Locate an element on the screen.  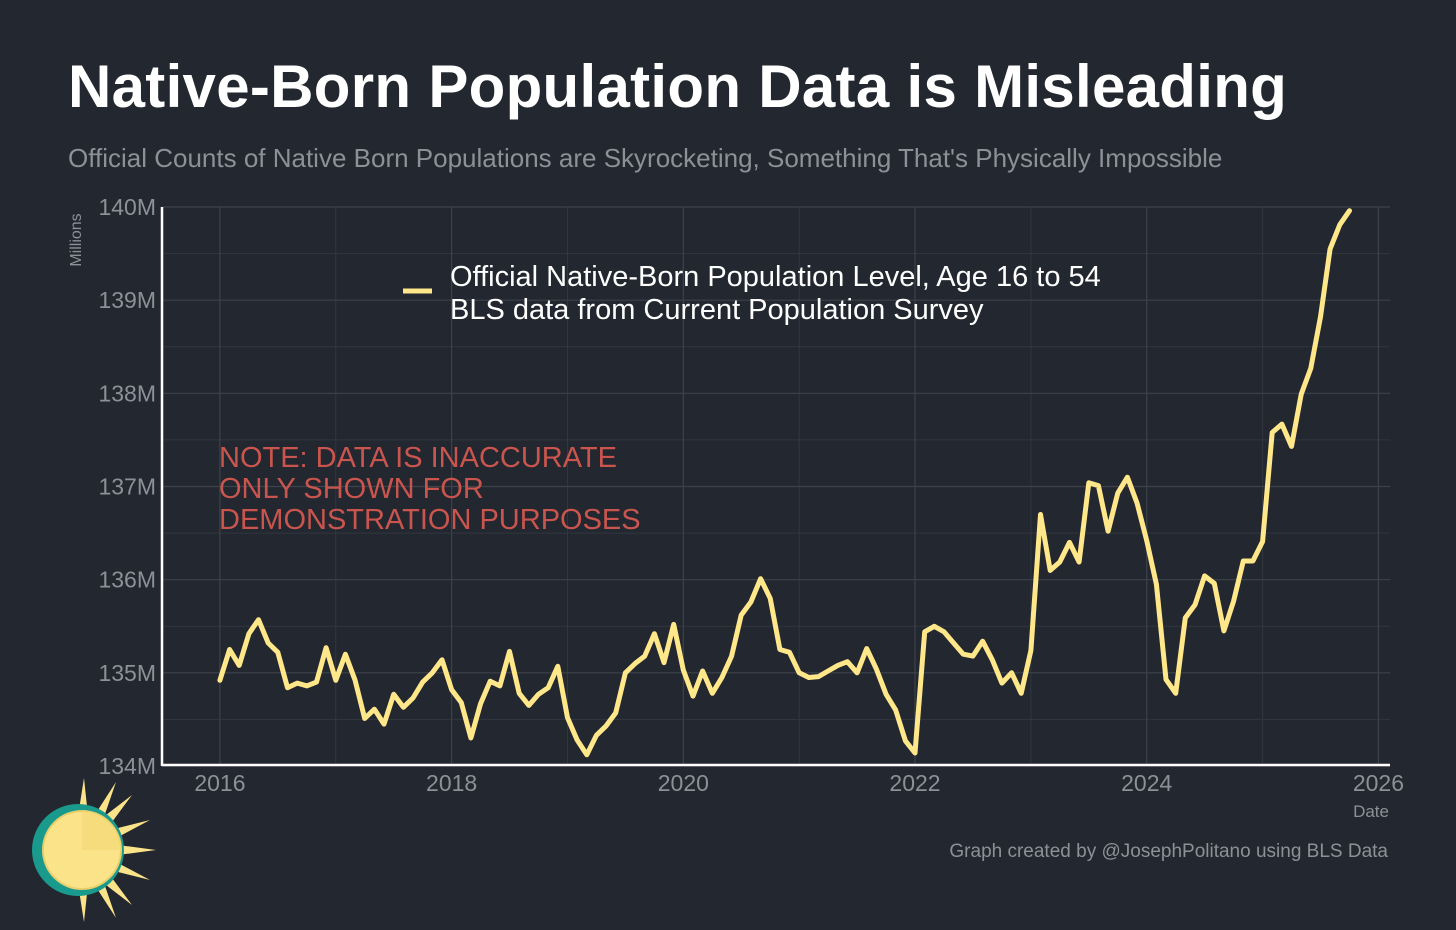
y-tick-labels: 134M 135M 136M 137M 138M 139M 140M is located at coordinates (127, 486).